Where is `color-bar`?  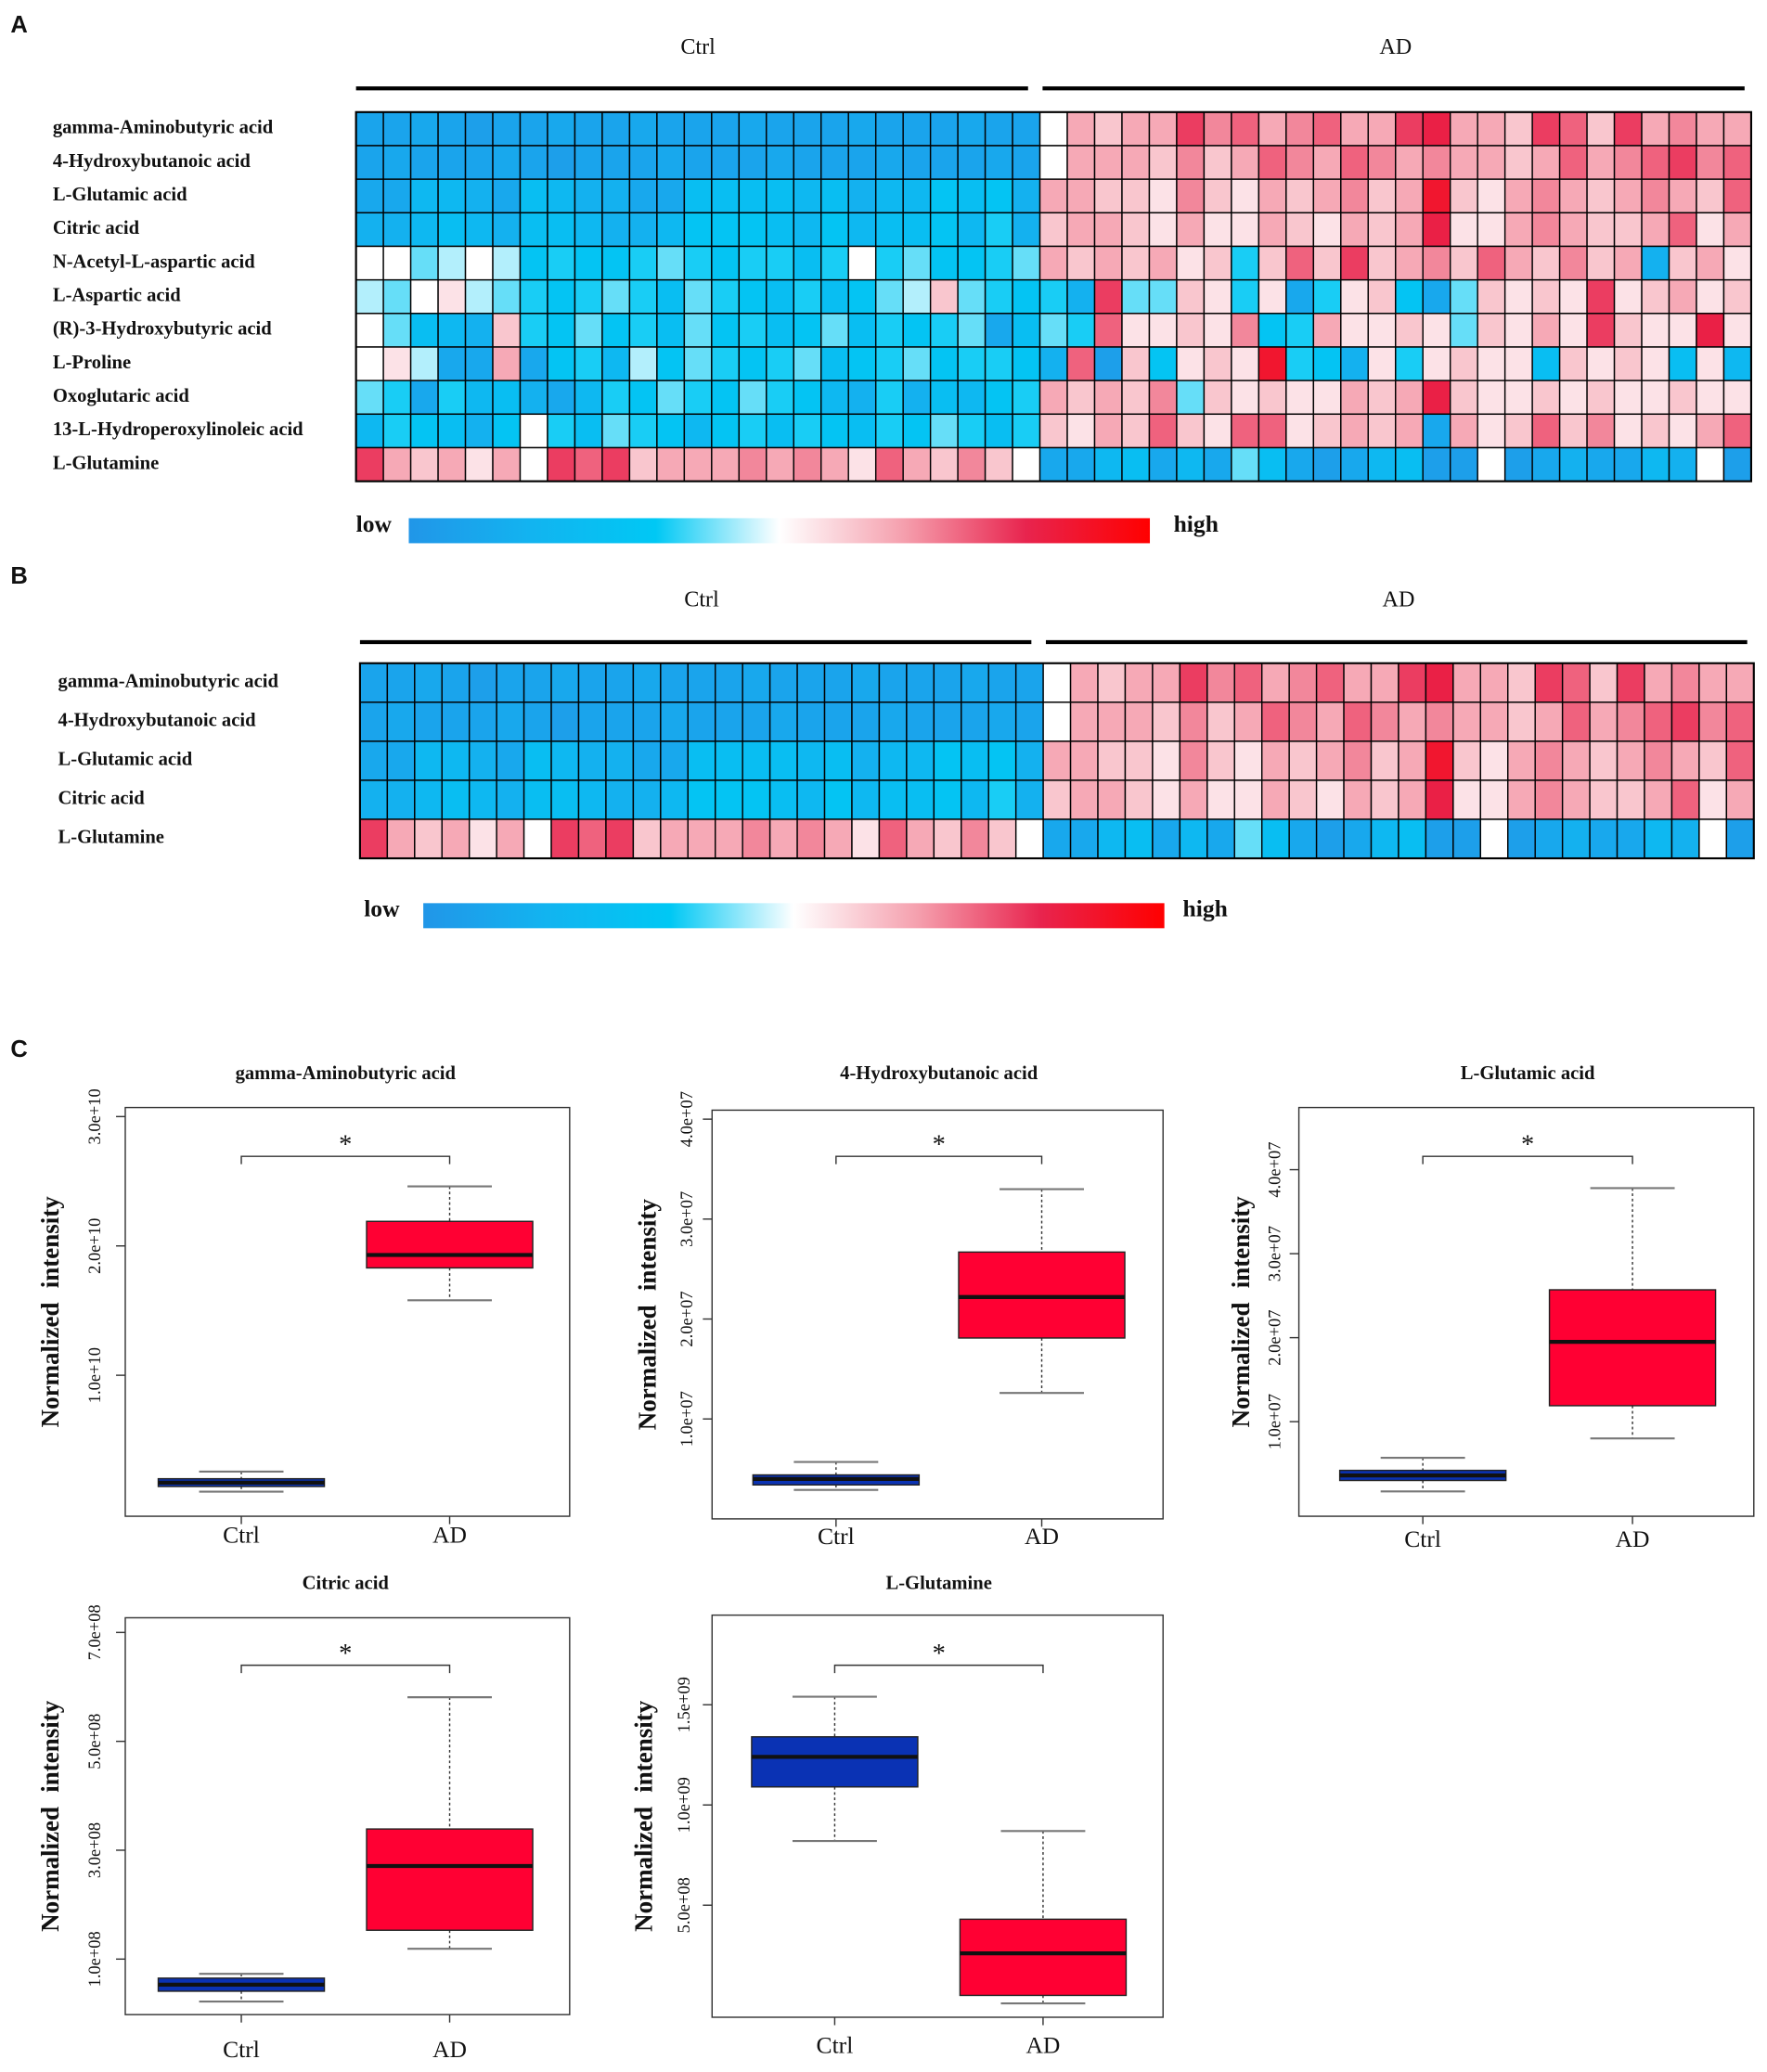 color-bar is located at coordinates (779, 531).